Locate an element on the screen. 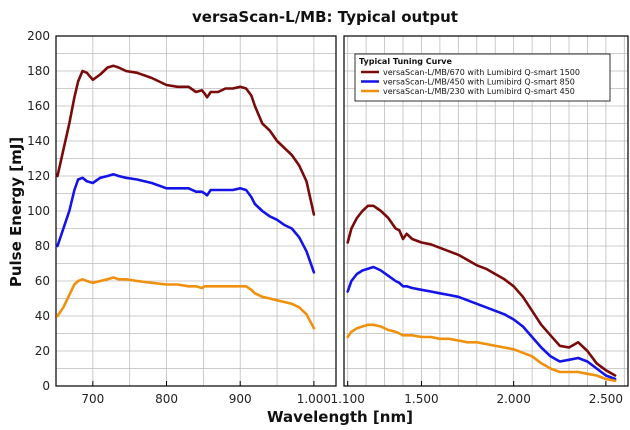  x-tick-label: 700 is located at coordinates (92, 399).